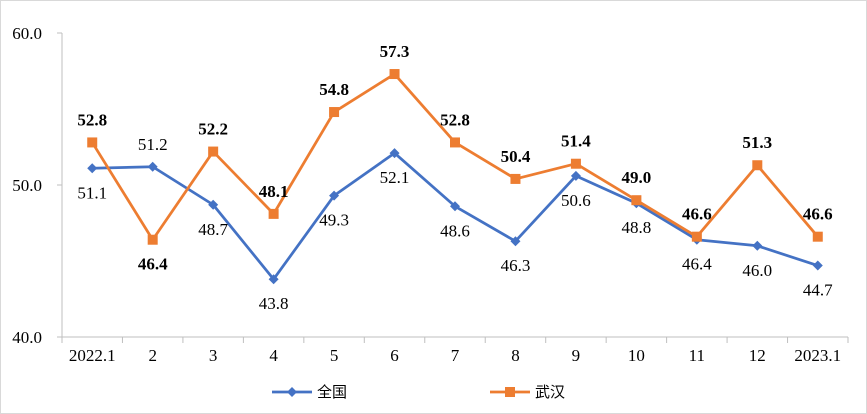 Image resolution: width=867 pixels, height=414 pixels. I want to click on data-label: 50.6, so click(576, 200).